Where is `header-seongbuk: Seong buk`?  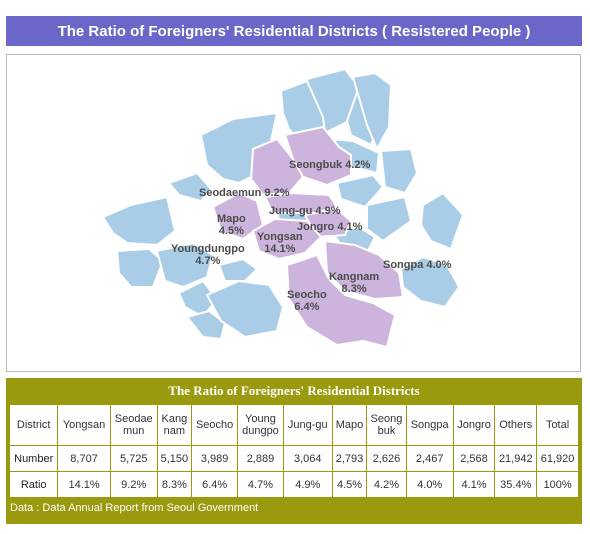
header-seongbuk: Seong buk is located at coordinates (386, 425).